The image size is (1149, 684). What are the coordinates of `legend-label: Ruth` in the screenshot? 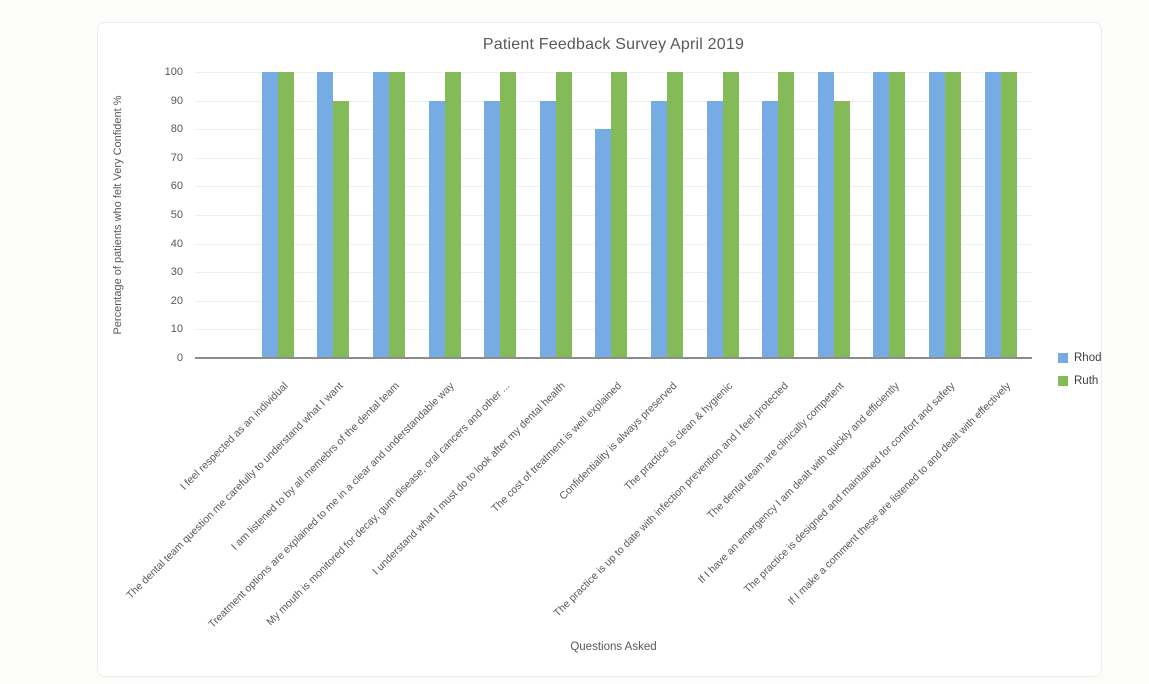 It's located at (1086, 381).